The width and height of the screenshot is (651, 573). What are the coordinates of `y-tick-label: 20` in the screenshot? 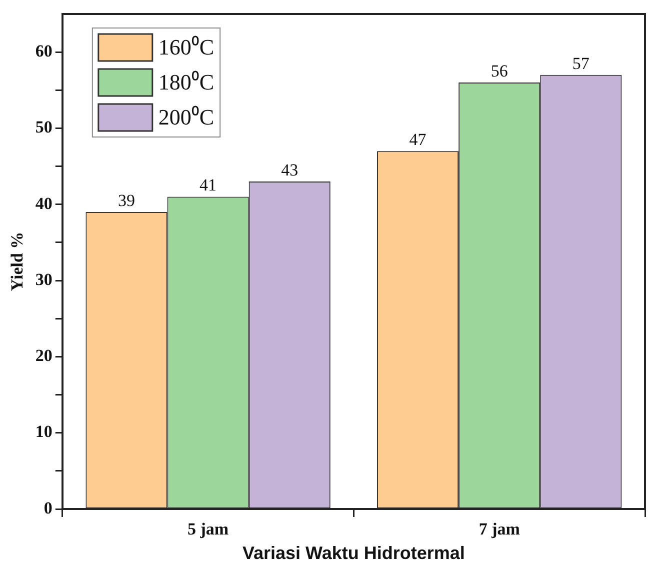 It's located at (43, 356).